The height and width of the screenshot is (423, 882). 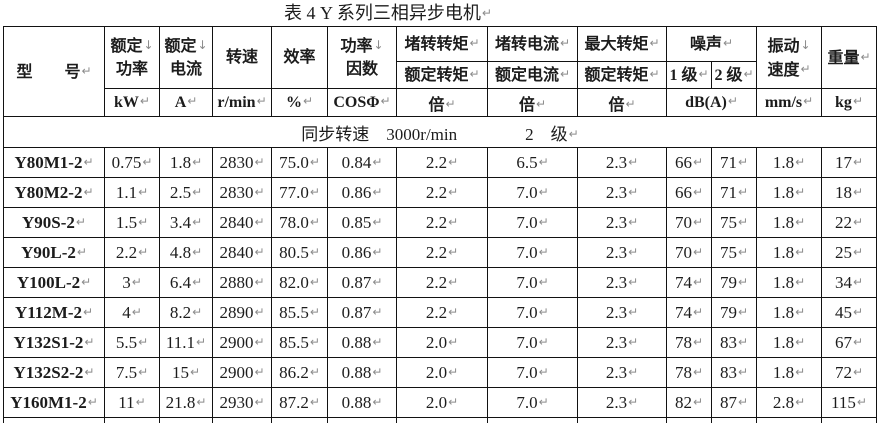 I want to click on cell-value: 2.8, so click(x=783, y=402).